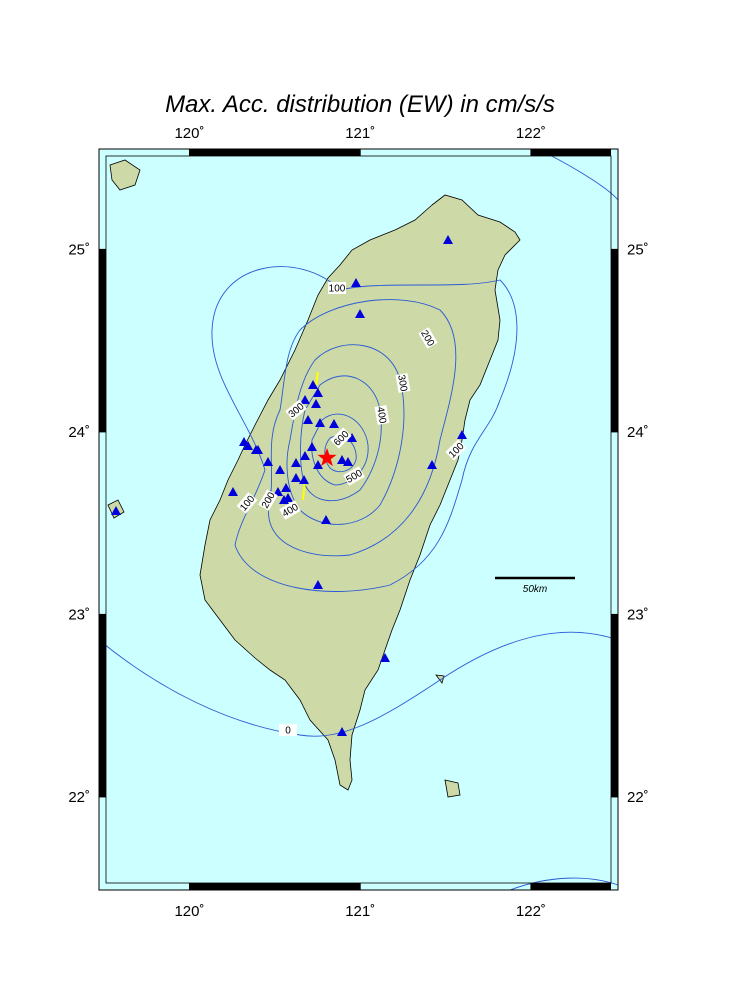 This screenshot has height=981, width=754. What do you see at coordinates (360, 104) in the screenshot?
I see `map-title: Max. Acc. distribution (EW) in cm/s/s` at bounding box center [360, 104].